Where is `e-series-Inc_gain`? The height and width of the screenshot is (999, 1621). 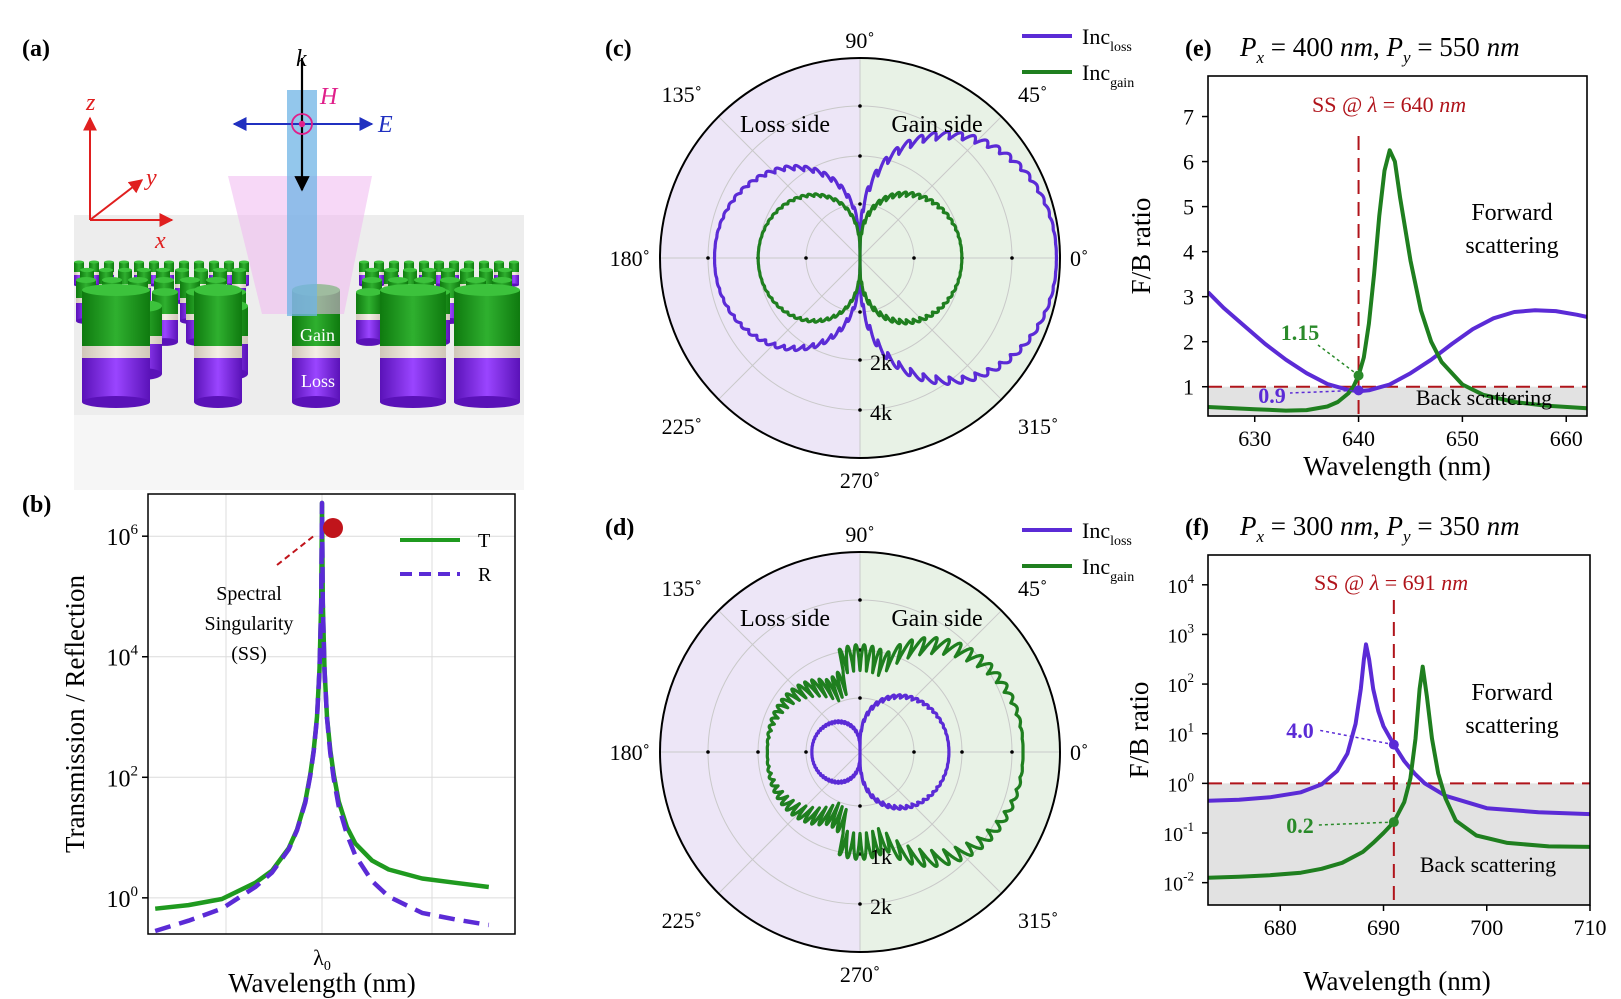
e-series-Inc_gain is located at coordinates (1397, 280).